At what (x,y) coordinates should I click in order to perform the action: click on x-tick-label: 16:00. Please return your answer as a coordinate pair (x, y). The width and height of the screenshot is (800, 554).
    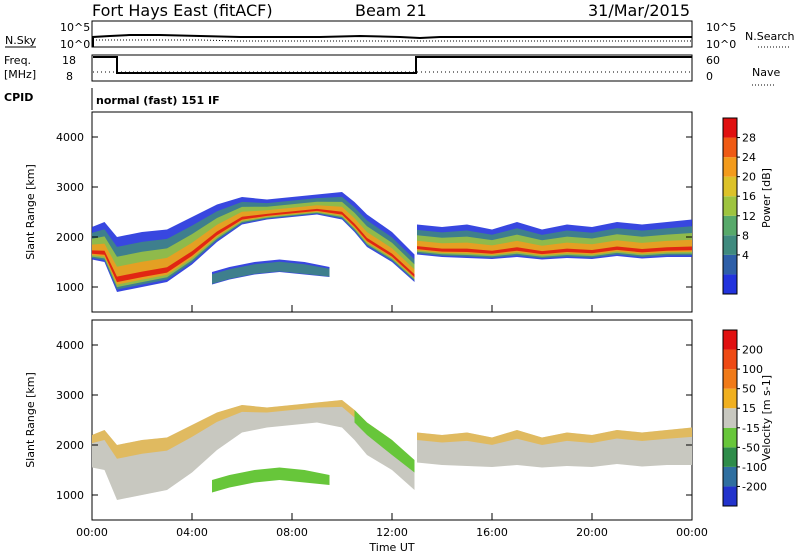
    Looking at the image, I should click on (492, 532).